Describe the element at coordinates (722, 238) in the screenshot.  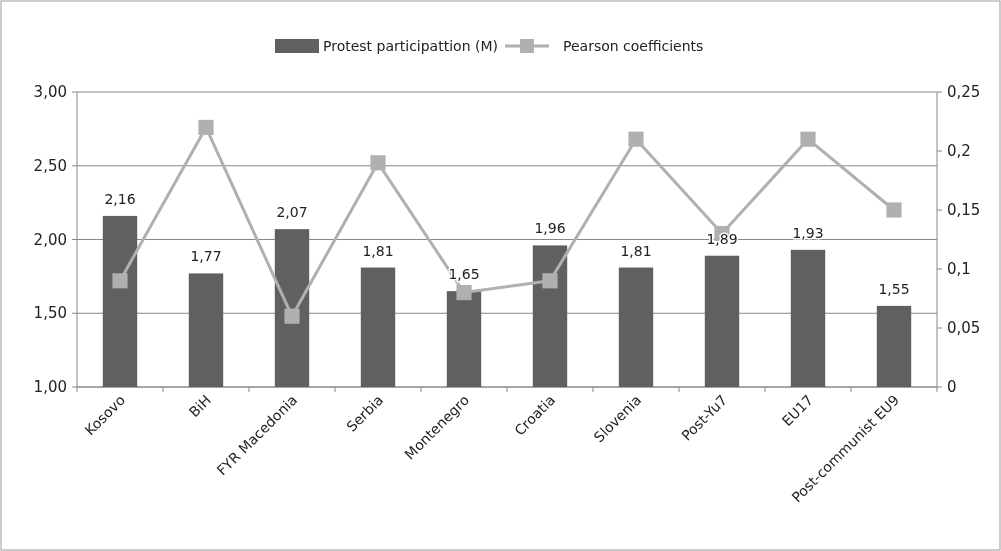
I see `data-label: 1,89` at that location.